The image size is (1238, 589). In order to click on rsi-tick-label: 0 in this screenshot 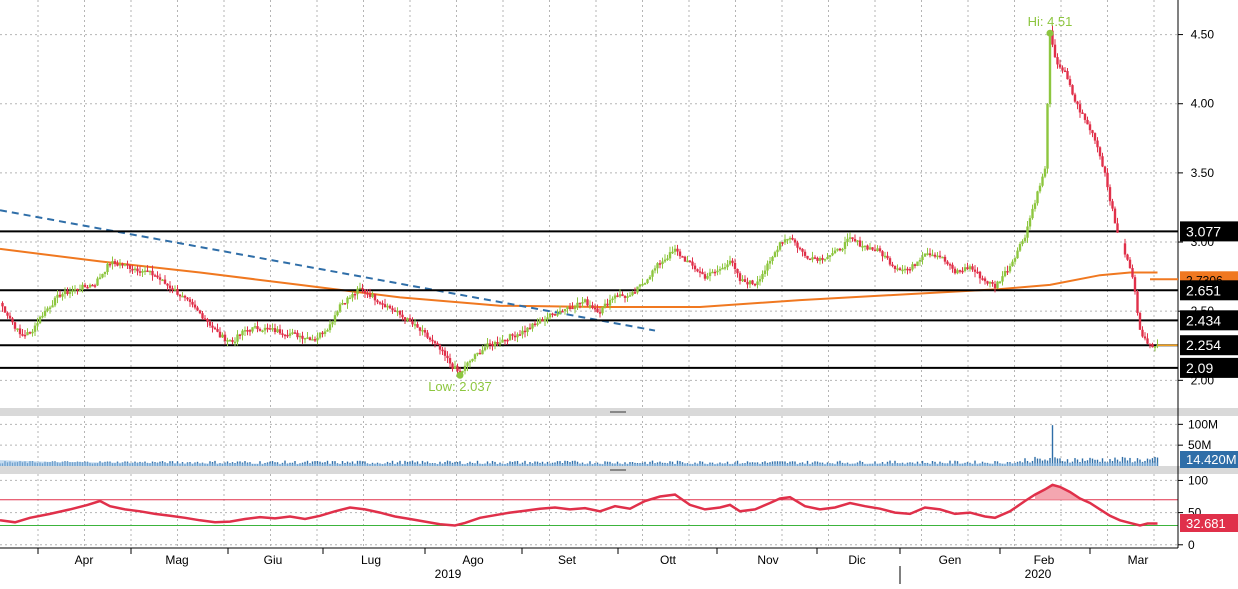, I will do `click(1191, 545)`.